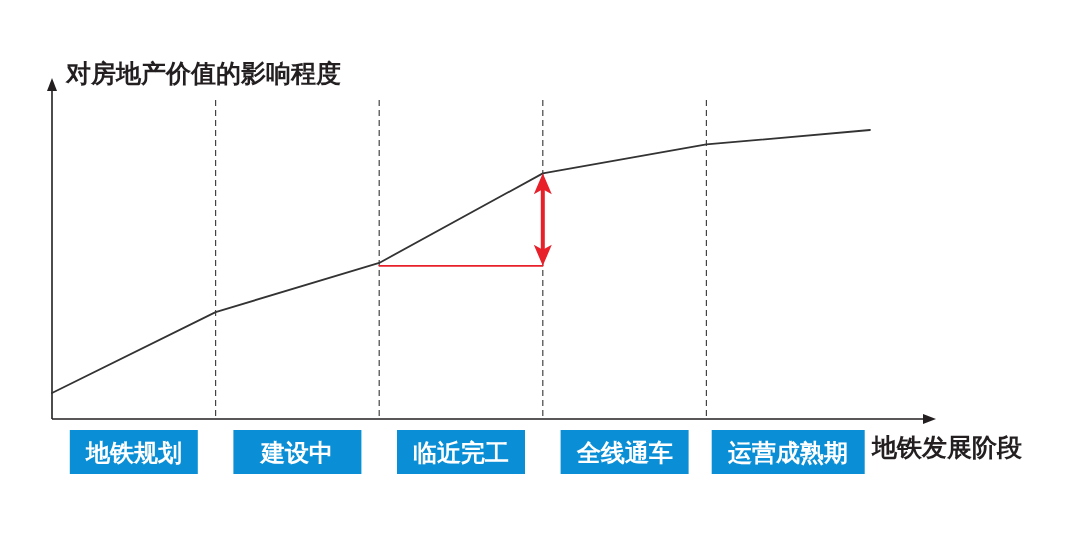 The width and height of the screenshot is (1080, 538). Describe the element at coordinates (133, 452) in the screenshot. I see `text: 地铁规划` at that location.